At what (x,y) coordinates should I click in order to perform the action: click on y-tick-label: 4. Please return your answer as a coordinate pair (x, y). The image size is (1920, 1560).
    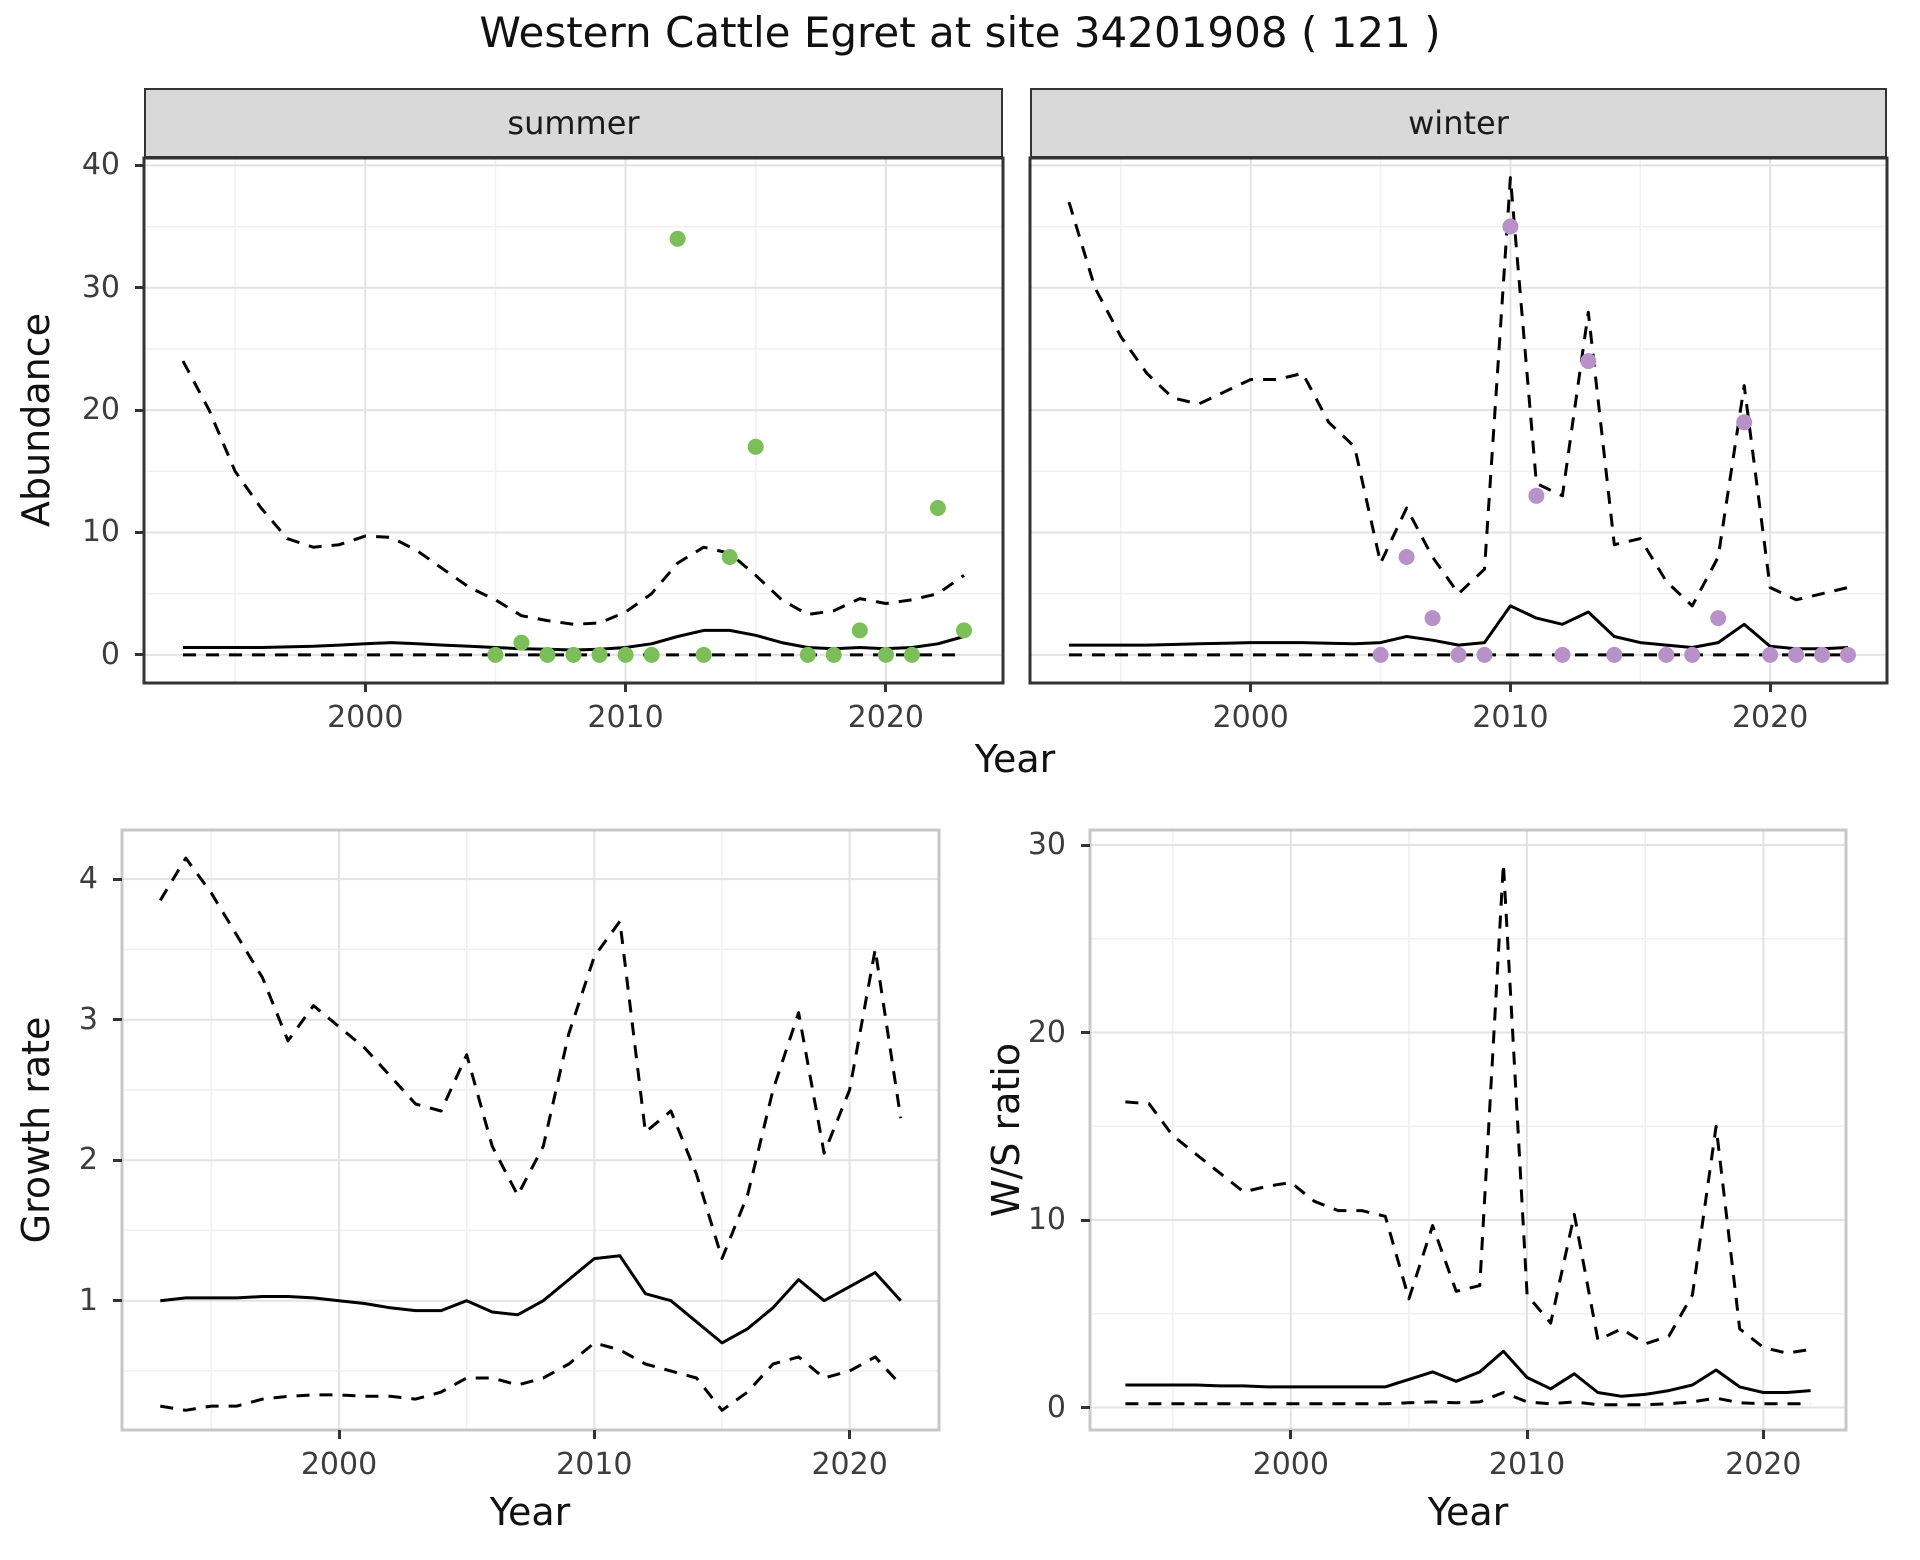
    Looking at the image, I should click on (88, 879).